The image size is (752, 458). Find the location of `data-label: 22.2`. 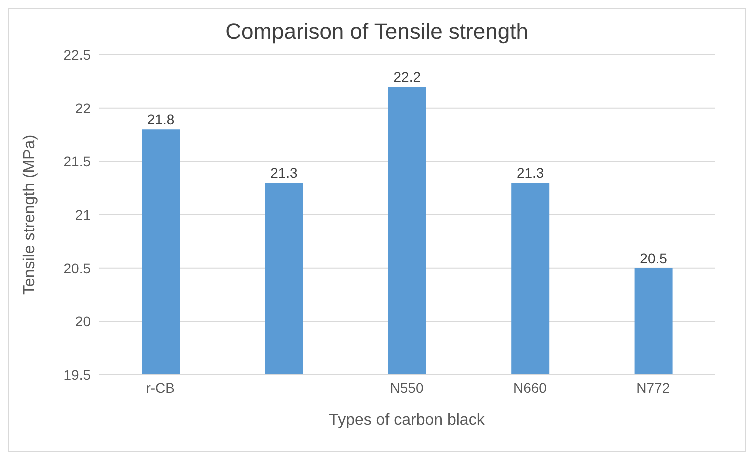

data-label: 22.2 is located at coordinates (408, 77).